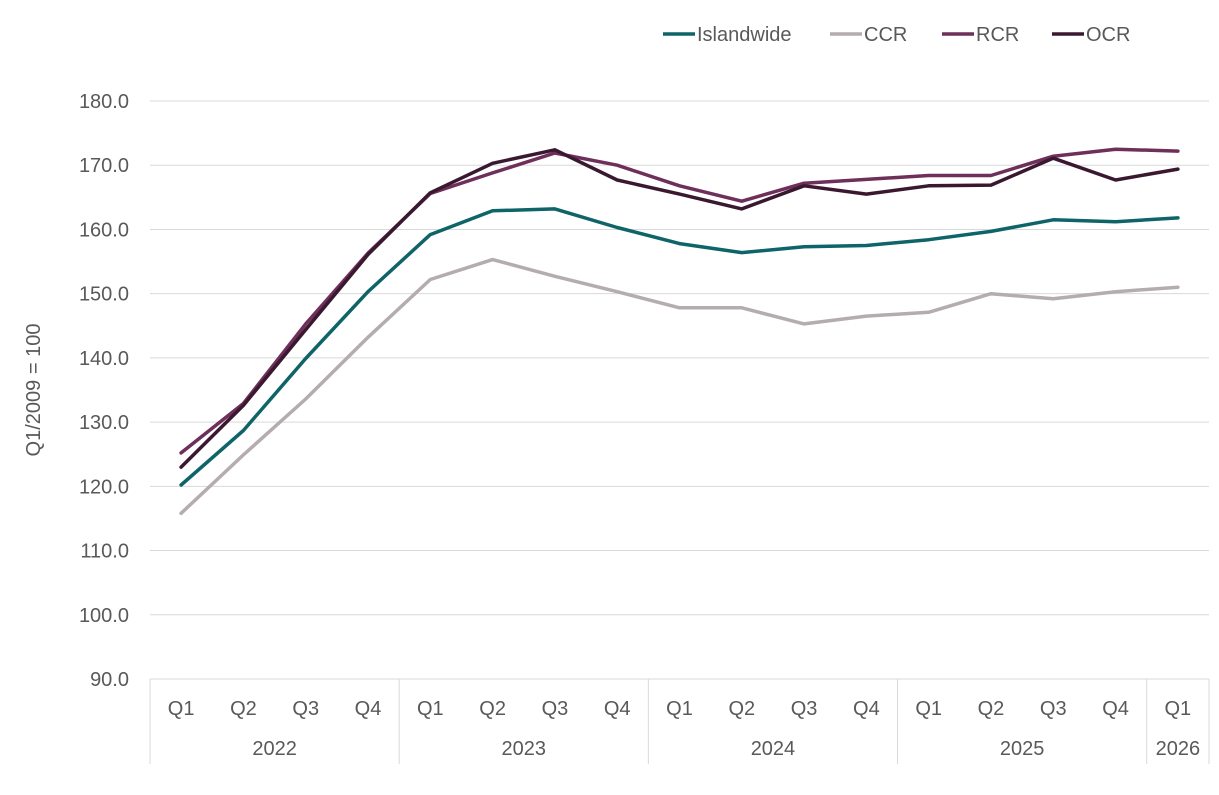  Describe the element at coordinates (744, 35) in the screenshot. I see `legend-label: Islandwide` at that location.